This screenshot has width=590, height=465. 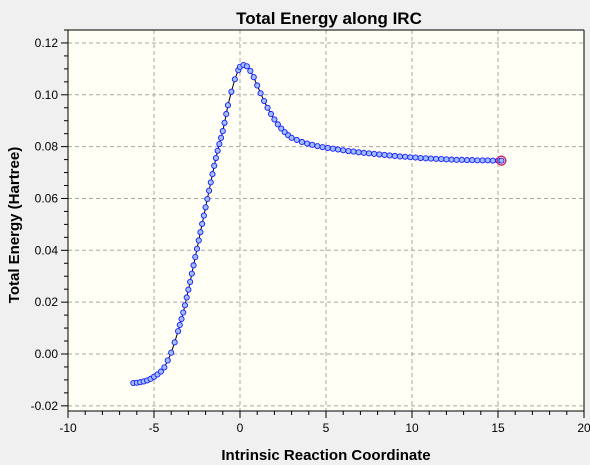 I want to click on x-tick-label: 15, so click(x=498, y=428).